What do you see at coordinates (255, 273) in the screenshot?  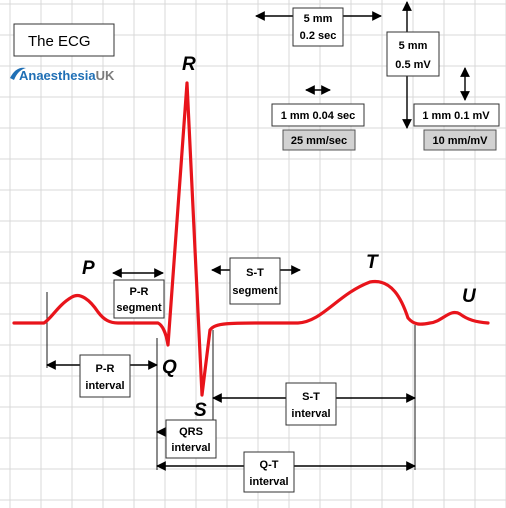 I see `st-segment-line1: S-T` at bounding box center [255, 273].